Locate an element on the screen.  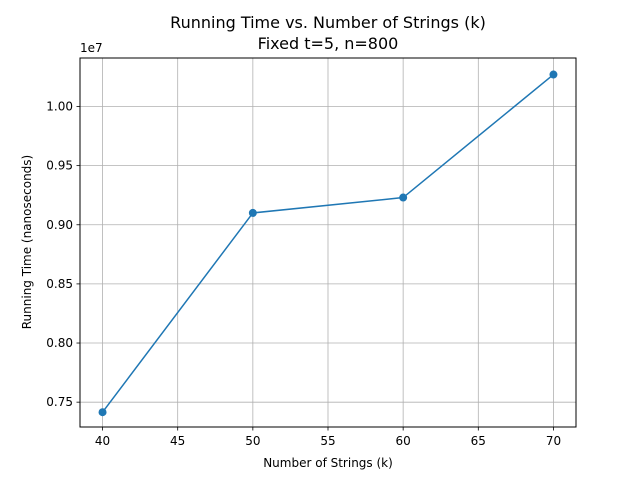
y-tick-label: 1.00 is located at coordinates (59, 106).